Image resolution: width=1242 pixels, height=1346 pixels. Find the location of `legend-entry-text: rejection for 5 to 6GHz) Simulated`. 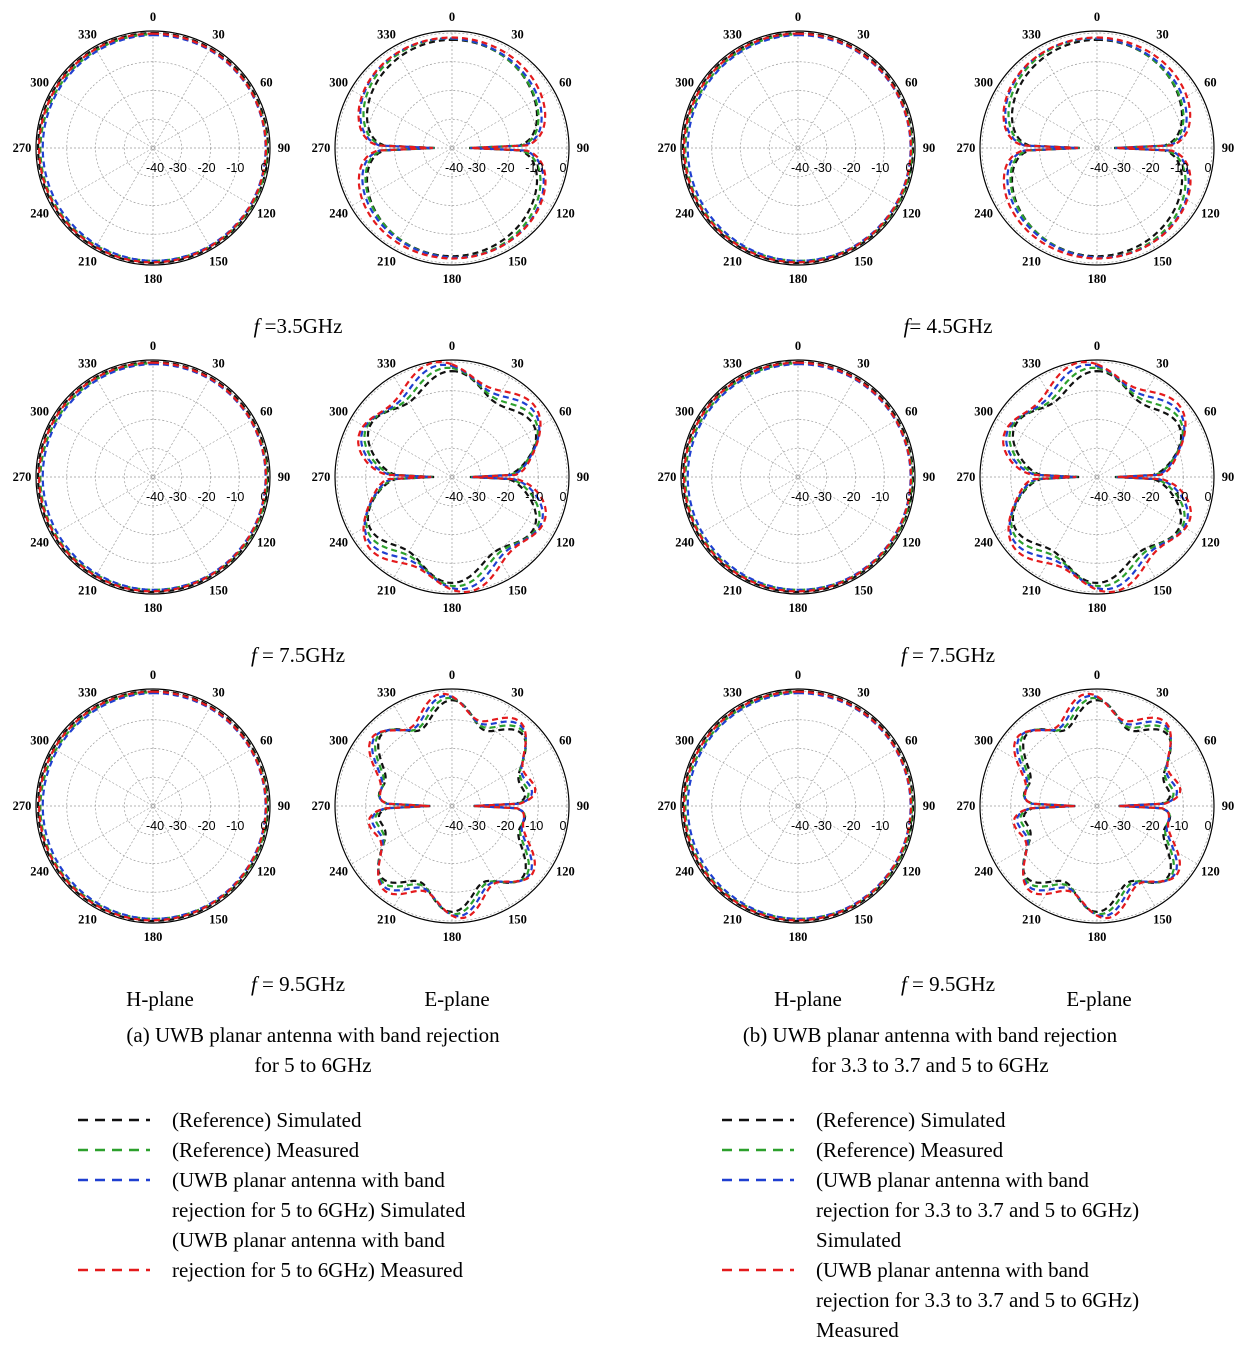

legend-entry-text: rejection for 5 to 6GHz) Simulated is located at coordinates (319, 1210).